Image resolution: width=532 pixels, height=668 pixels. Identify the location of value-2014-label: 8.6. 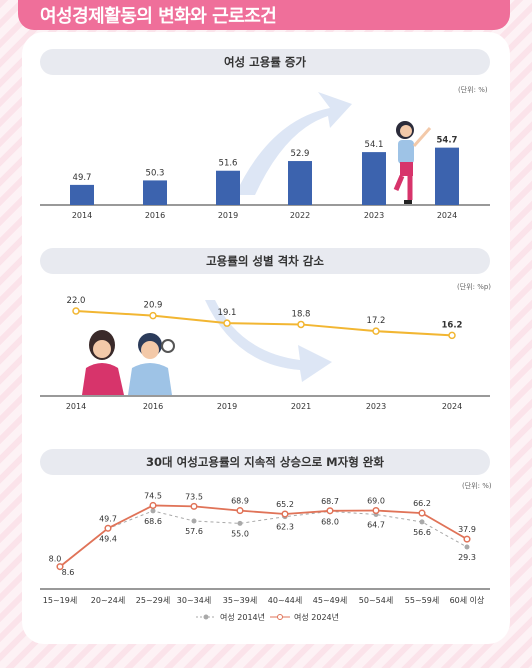
(68, 572).